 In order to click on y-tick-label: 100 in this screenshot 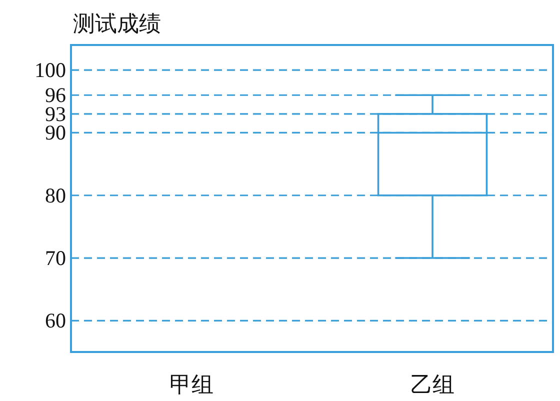, I will do `click(50, 70)`.